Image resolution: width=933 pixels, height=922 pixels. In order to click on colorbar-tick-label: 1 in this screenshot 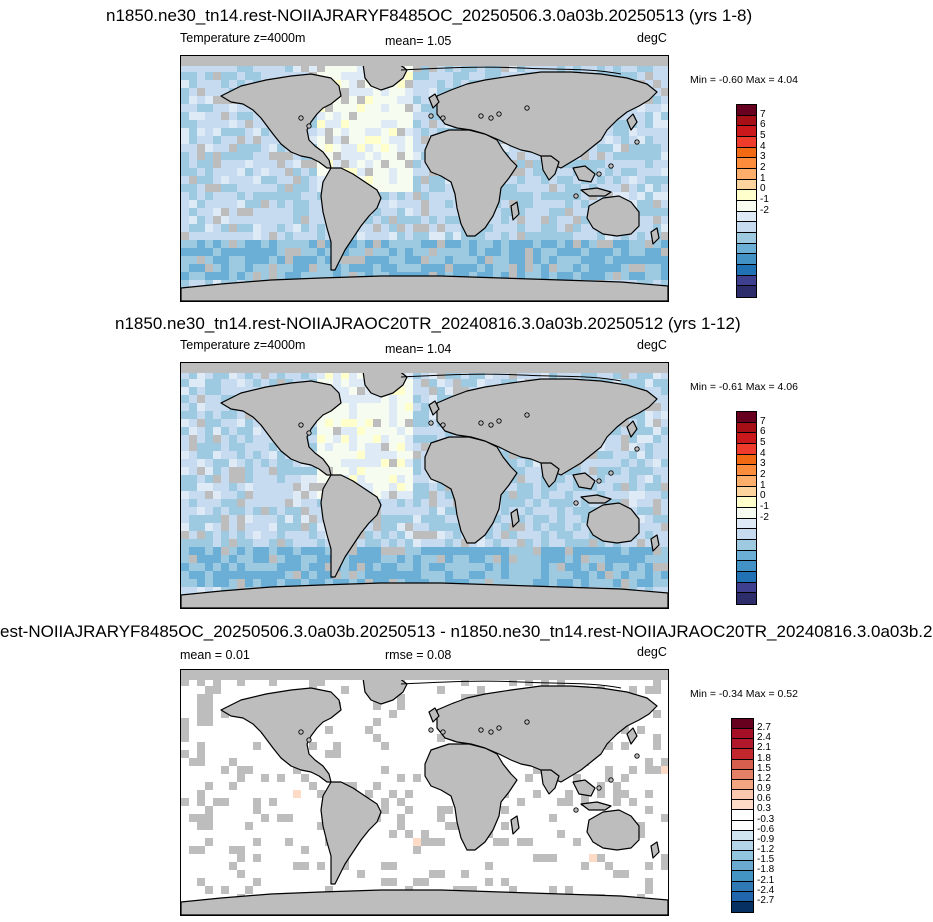, I will do `click(763, 178)`.